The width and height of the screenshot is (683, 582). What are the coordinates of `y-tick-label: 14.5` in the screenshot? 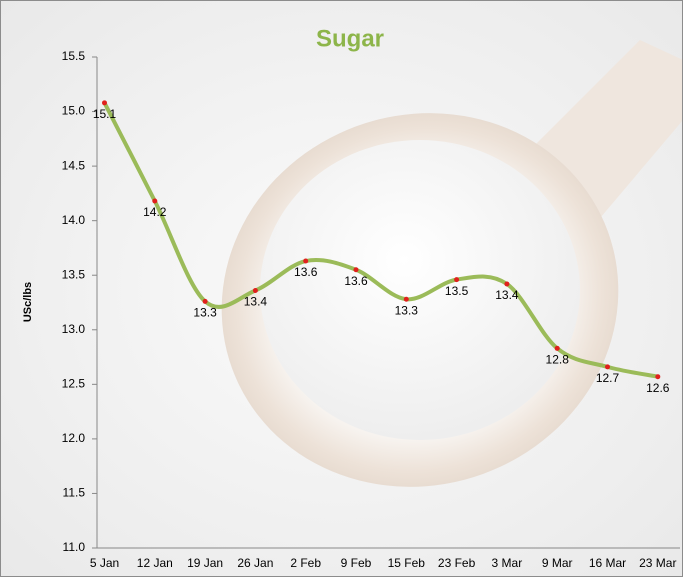 It's located at (74, 165).